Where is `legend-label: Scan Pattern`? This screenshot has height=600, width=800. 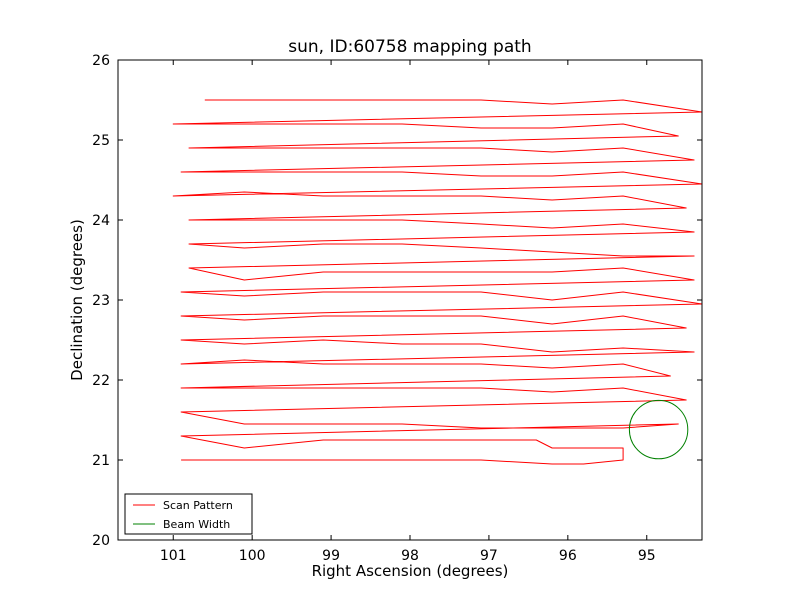
legend-label: Scan Pattern is located at coordinates (198, 505).